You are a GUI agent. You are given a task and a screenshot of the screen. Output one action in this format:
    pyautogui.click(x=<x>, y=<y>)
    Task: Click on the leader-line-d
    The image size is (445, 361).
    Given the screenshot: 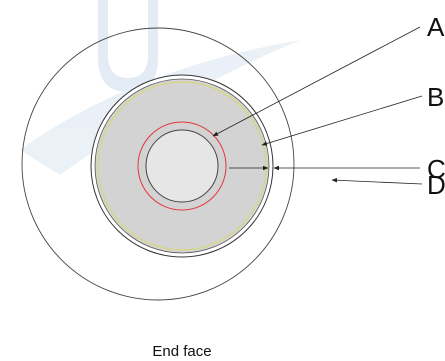 What is the action you would take?
    pyautogui.click(x=377, y=181)
    